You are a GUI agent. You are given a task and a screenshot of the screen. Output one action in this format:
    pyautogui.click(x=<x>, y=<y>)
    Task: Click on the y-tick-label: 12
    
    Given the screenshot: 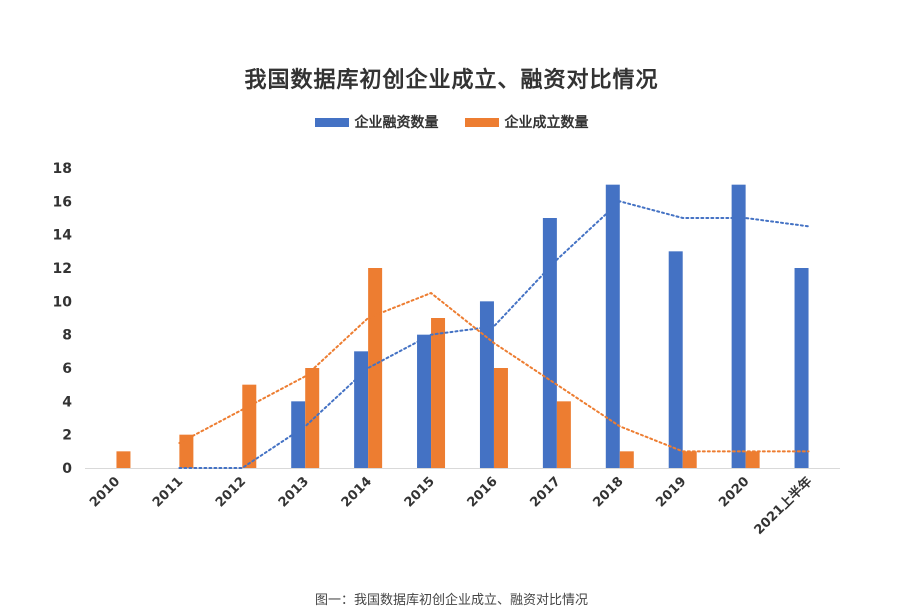 What is the action you would take?
    pyautogui.click(x=62, y=269)
    